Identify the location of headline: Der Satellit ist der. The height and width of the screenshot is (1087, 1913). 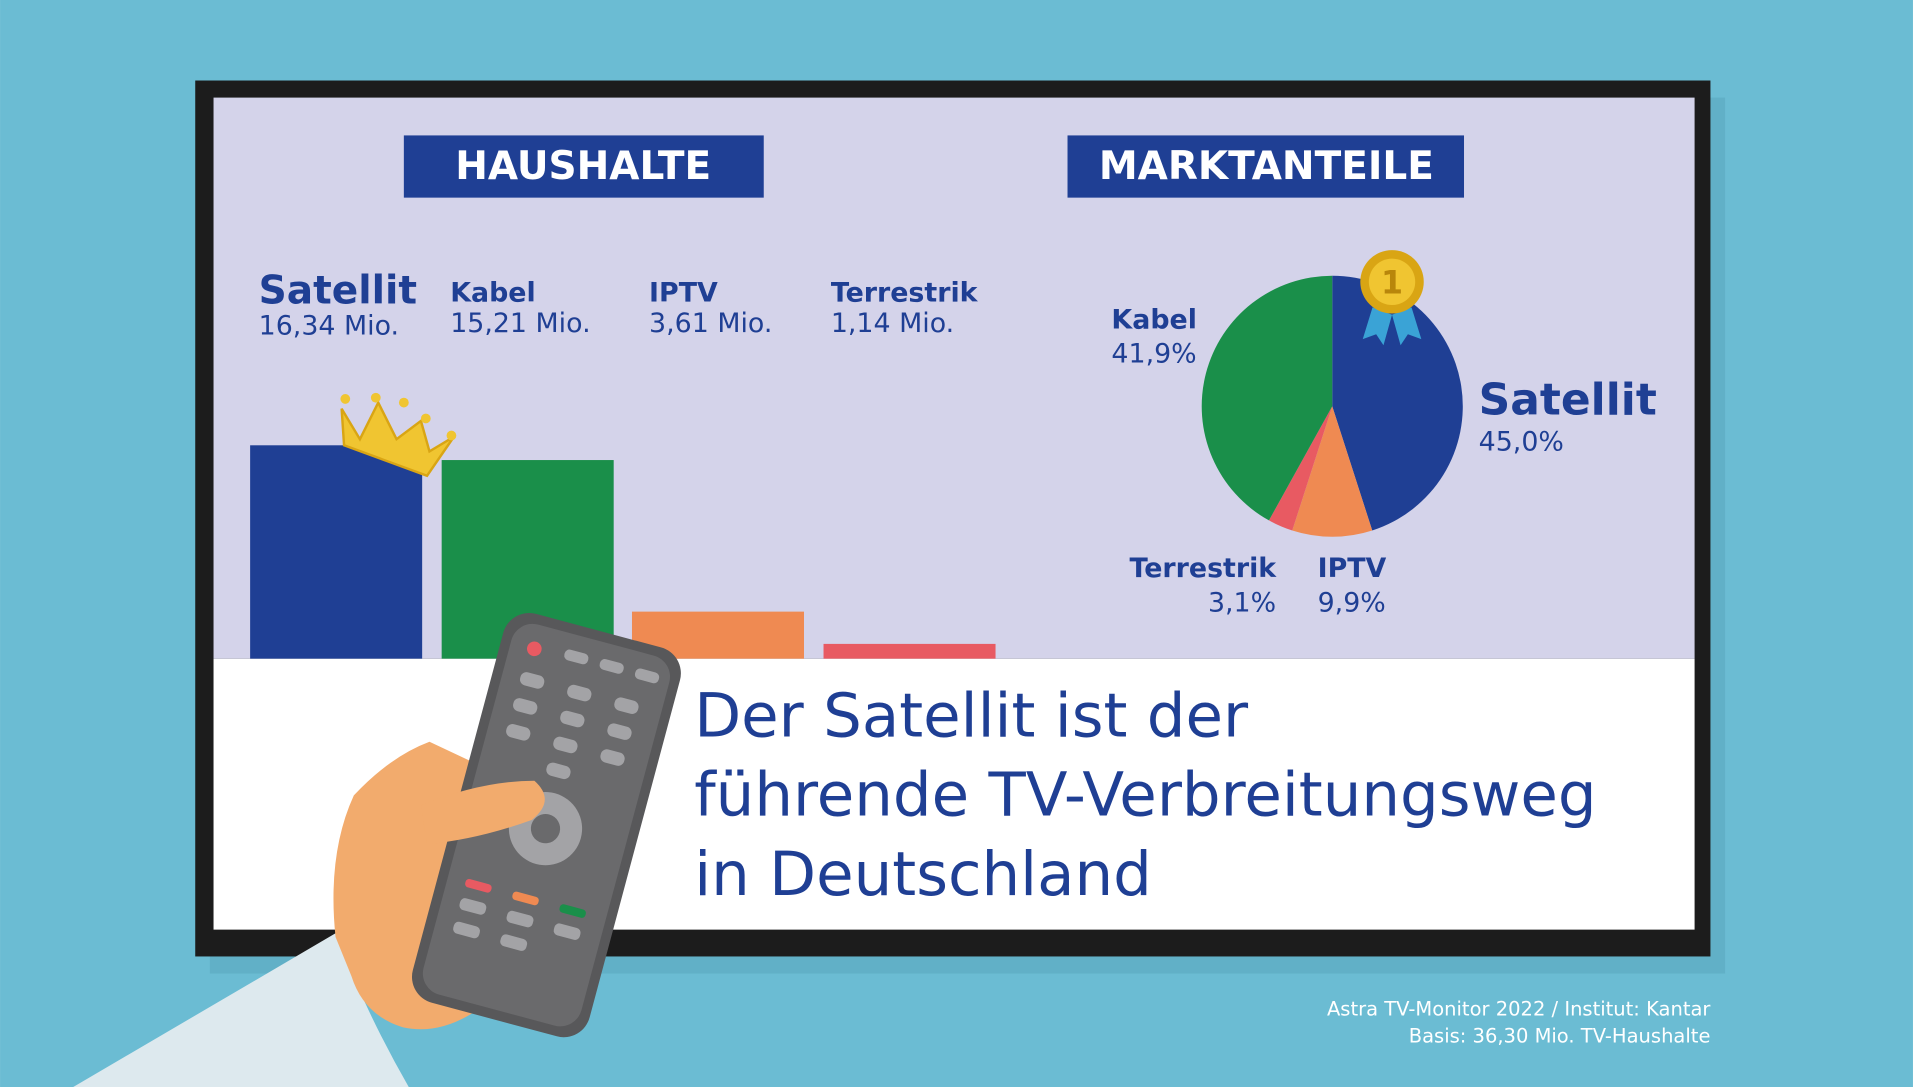
(971, 715).